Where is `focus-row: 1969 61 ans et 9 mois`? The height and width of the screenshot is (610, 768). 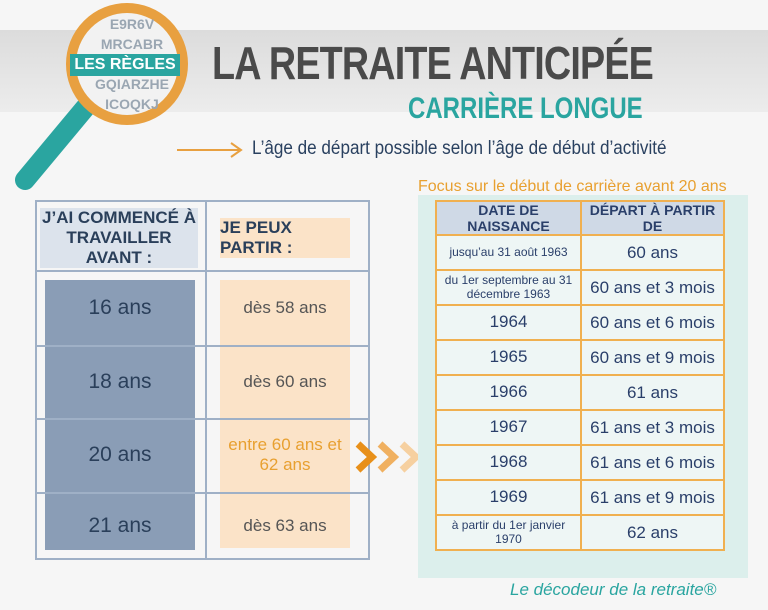 focus-row: 1969 61 ans et 9 mois is located at coordinates (580, 497).